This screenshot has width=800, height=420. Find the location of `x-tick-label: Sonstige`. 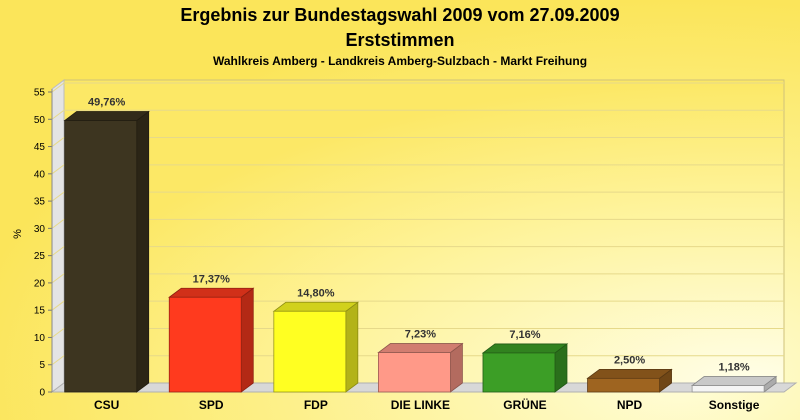

x-tick-label: Sonstige is located at coordinates (734, 405).